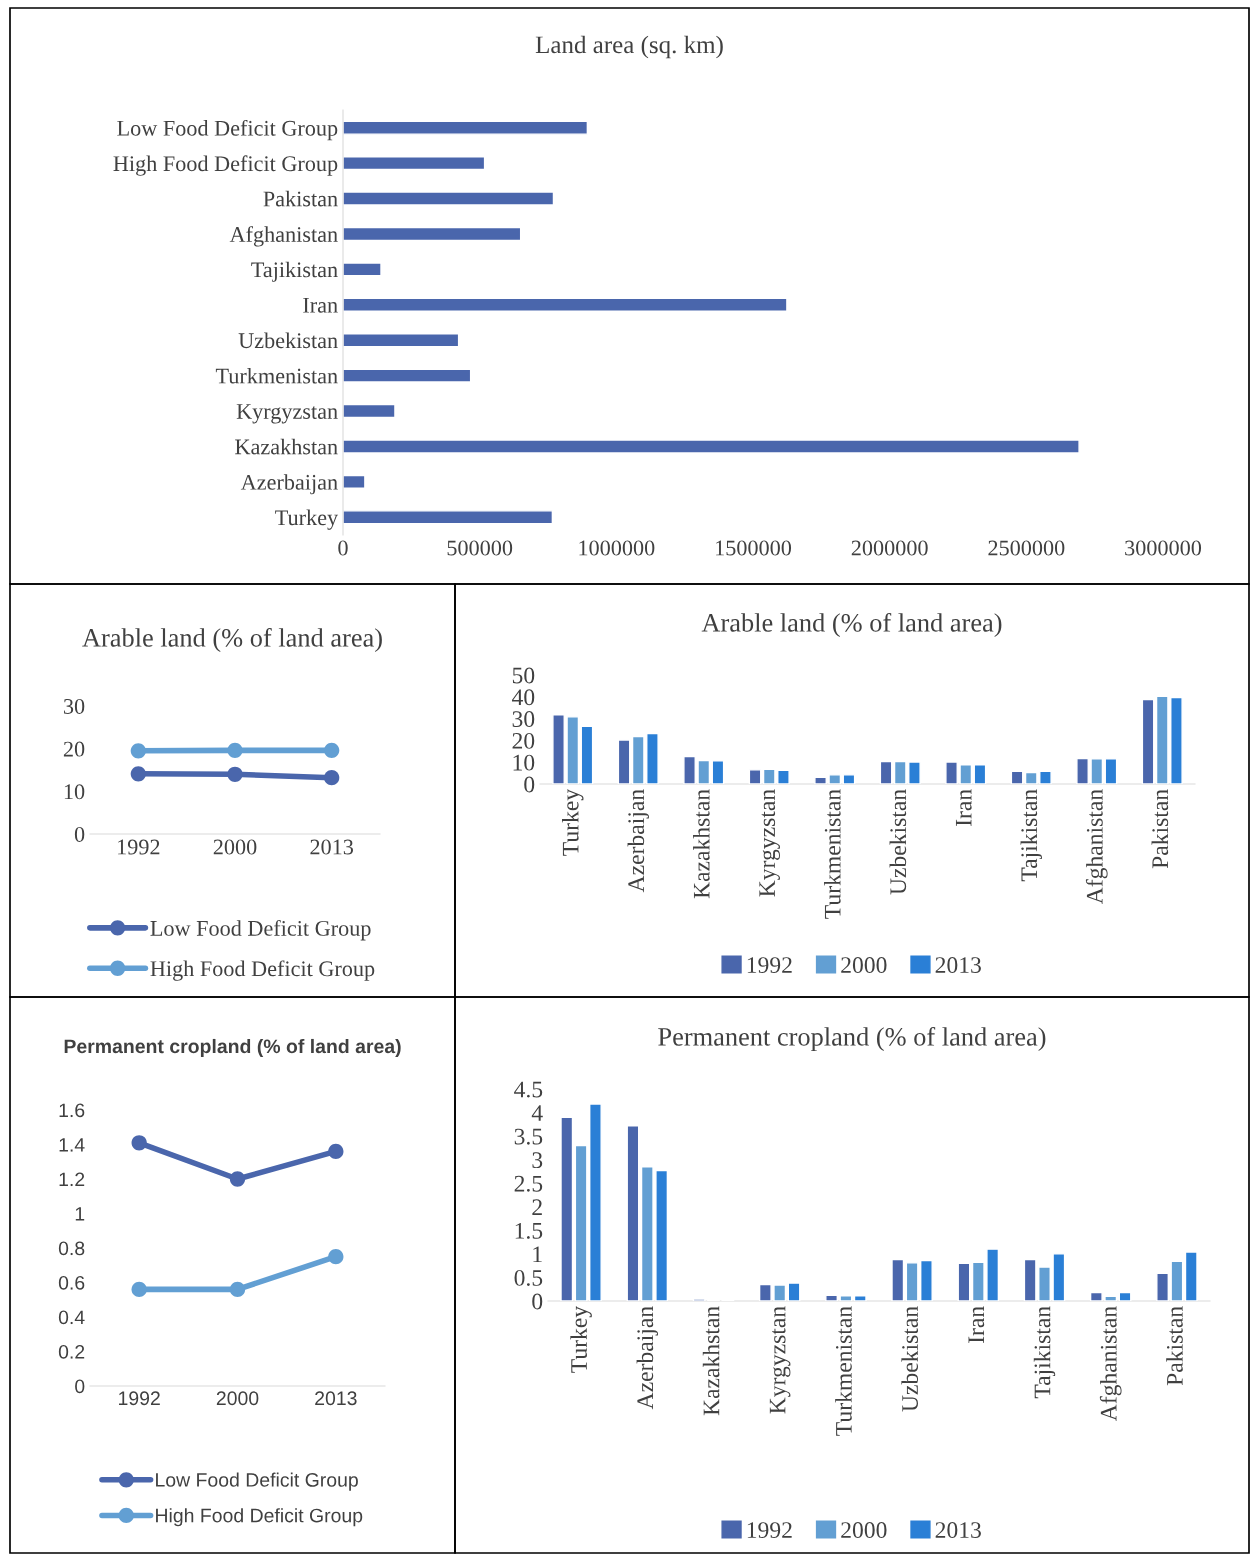 This screenshot has width=1251, height=1555. Describe the element at coordinates (288, 340) in the screenshot. I see `y-tick-label: Uzbekistan` at that location.